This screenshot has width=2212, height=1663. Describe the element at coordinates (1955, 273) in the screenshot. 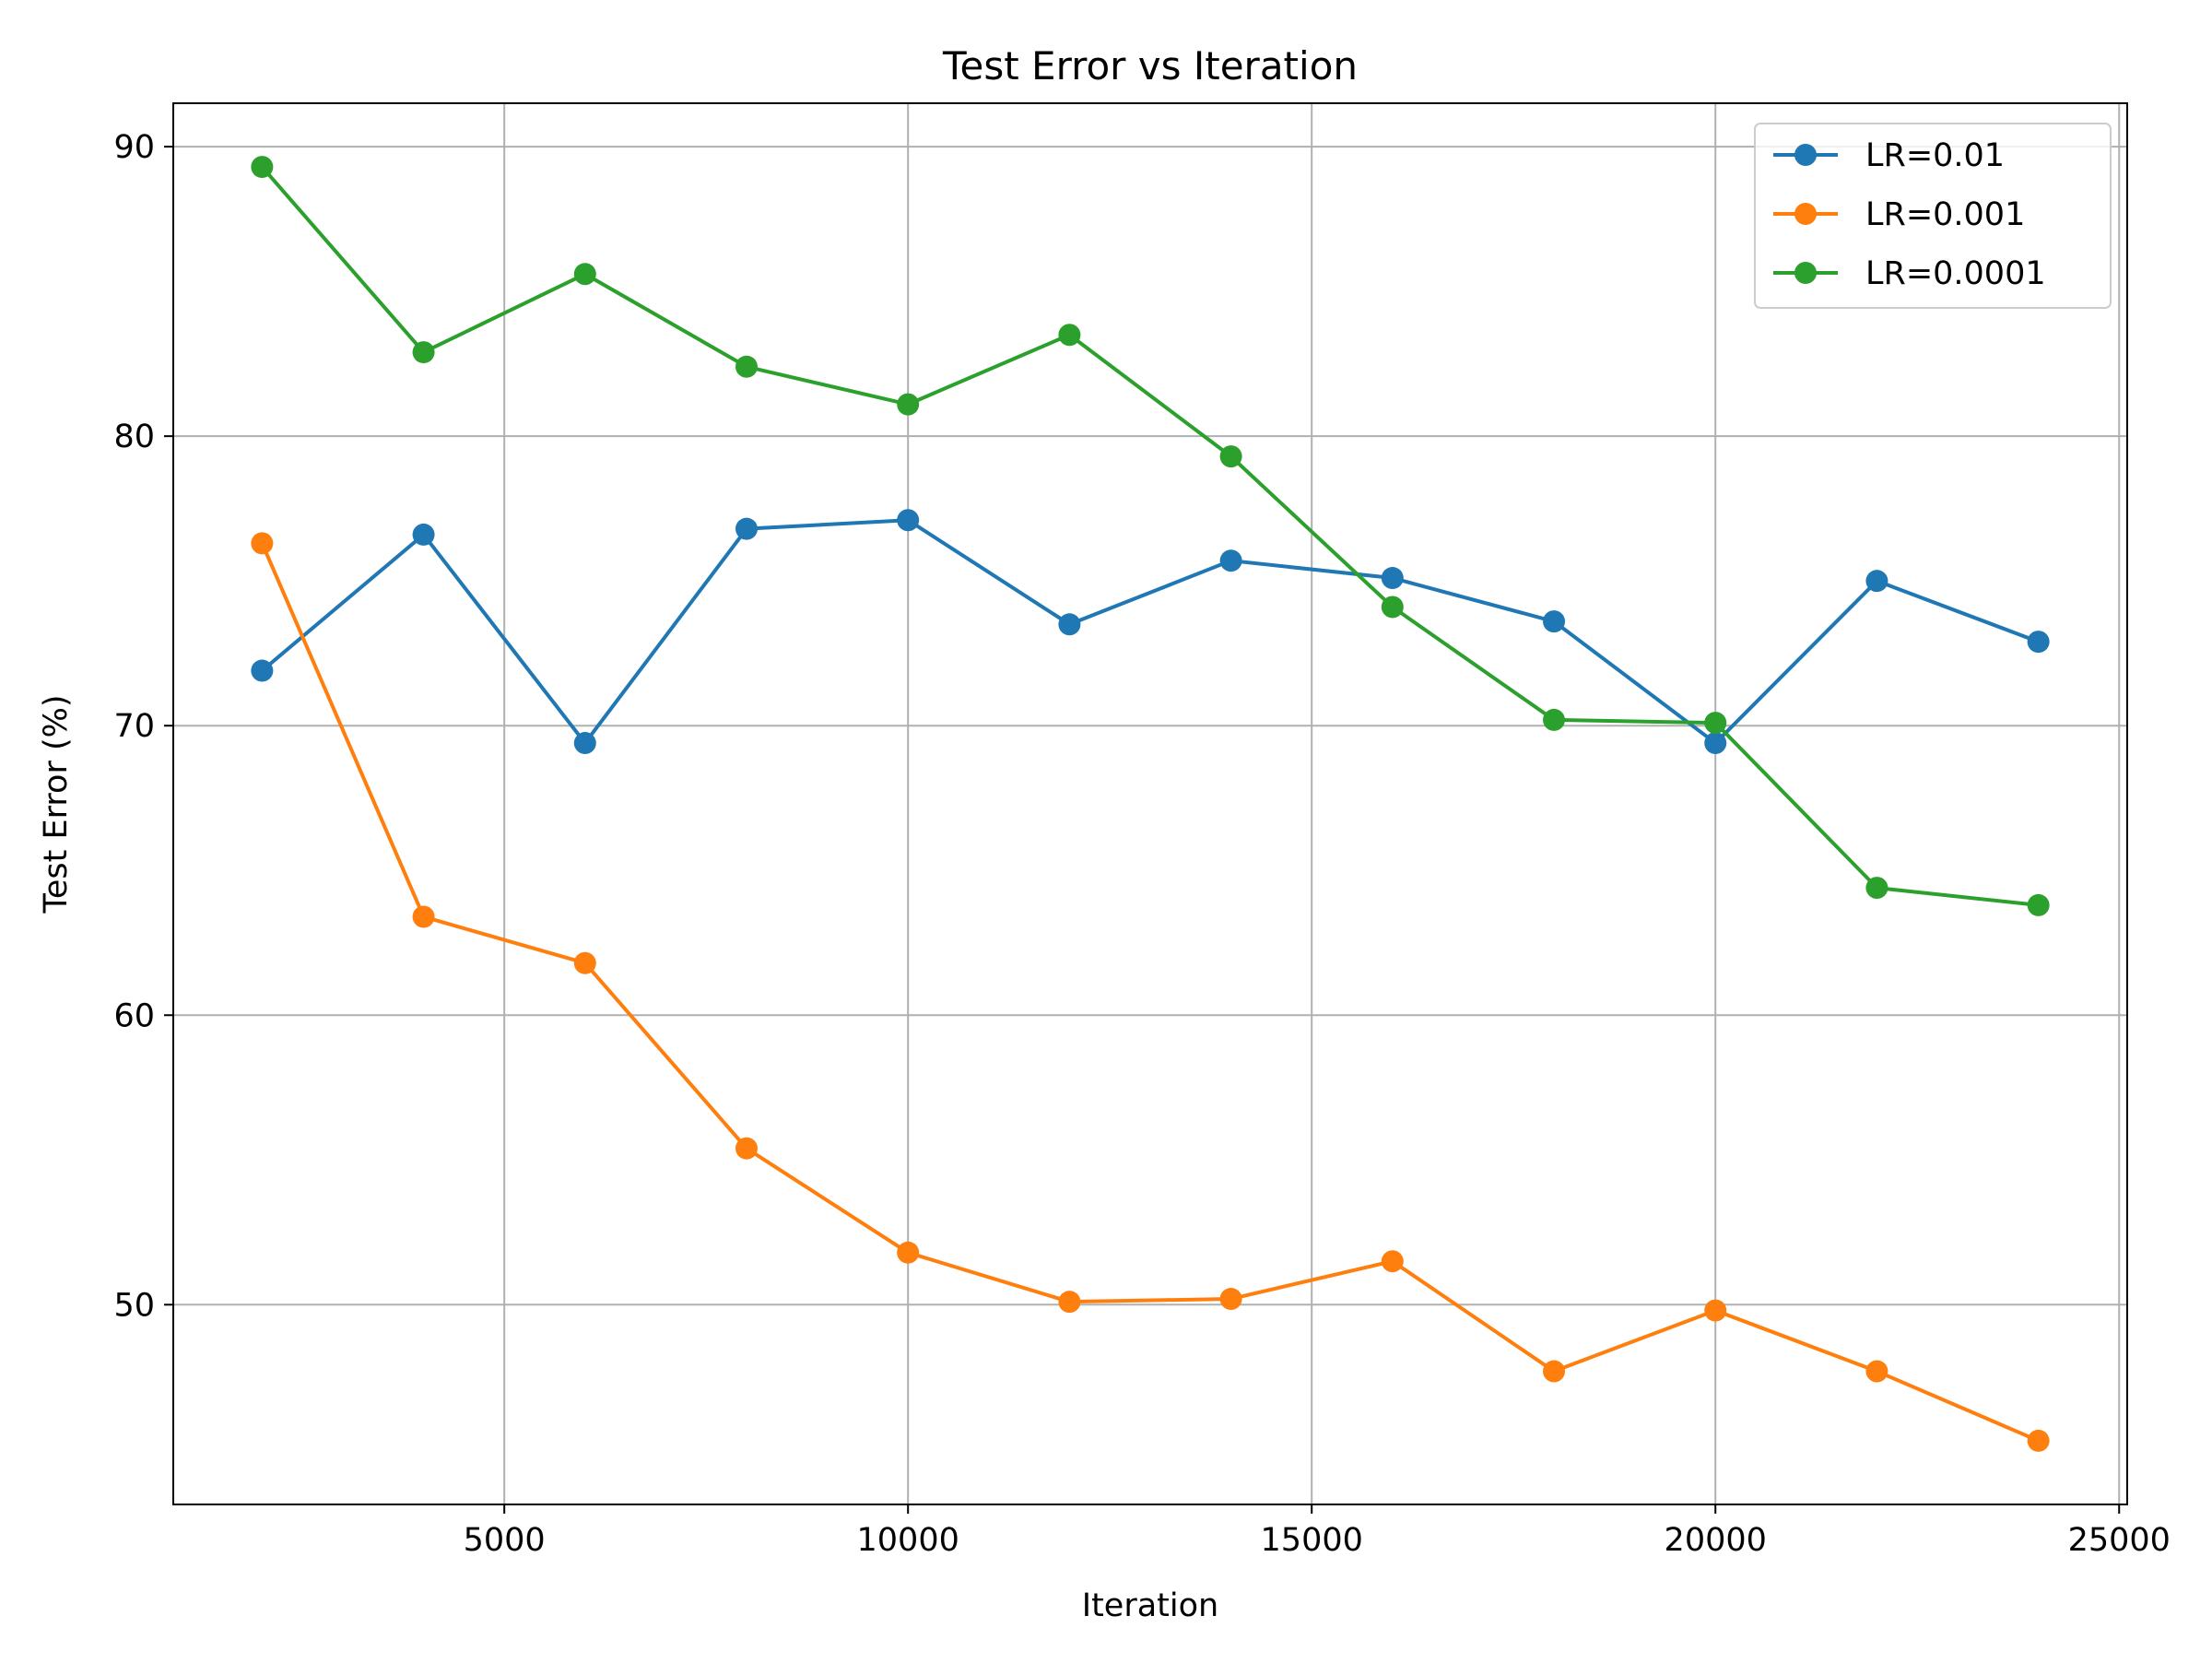

I see `legend-label: LR=0.0001` at that location.